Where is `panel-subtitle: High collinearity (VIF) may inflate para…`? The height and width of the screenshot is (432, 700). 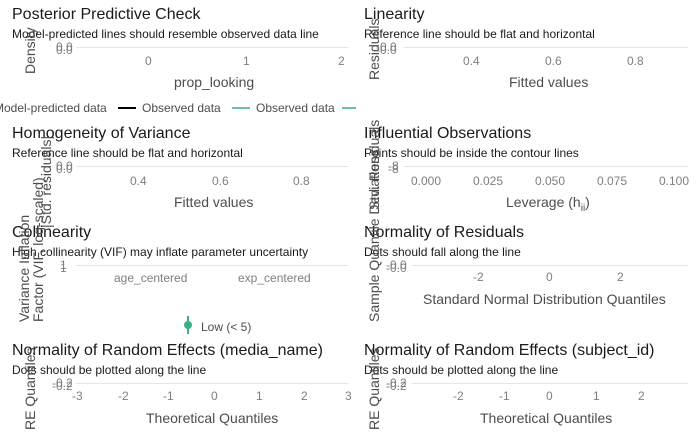
panel-subtitle: High collinearity (VIF) may inflate para… is located at coordinates (160, 252).